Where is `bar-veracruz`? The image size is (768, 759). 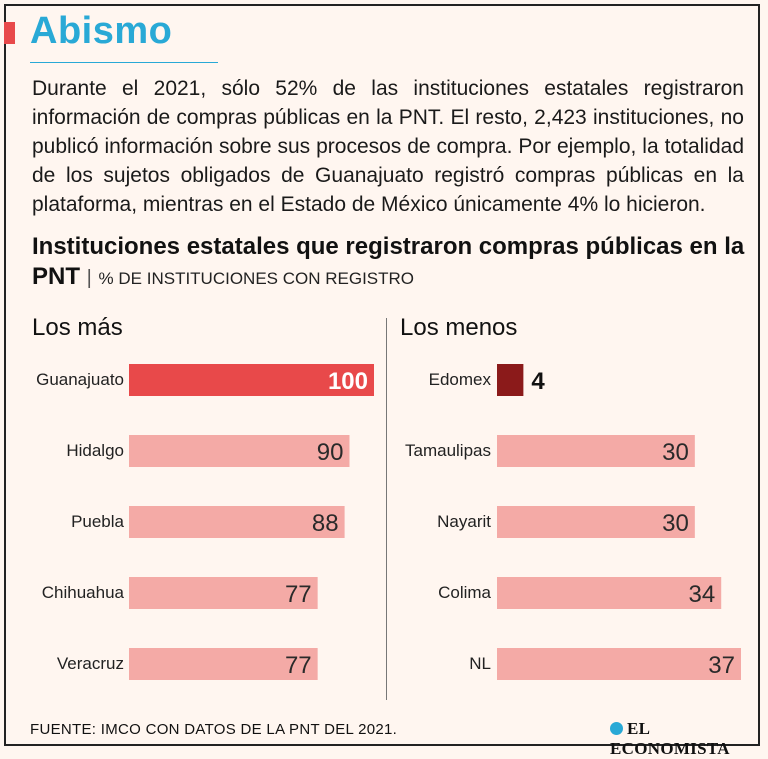 bar-veracruz is located at coordinates (223, 664).